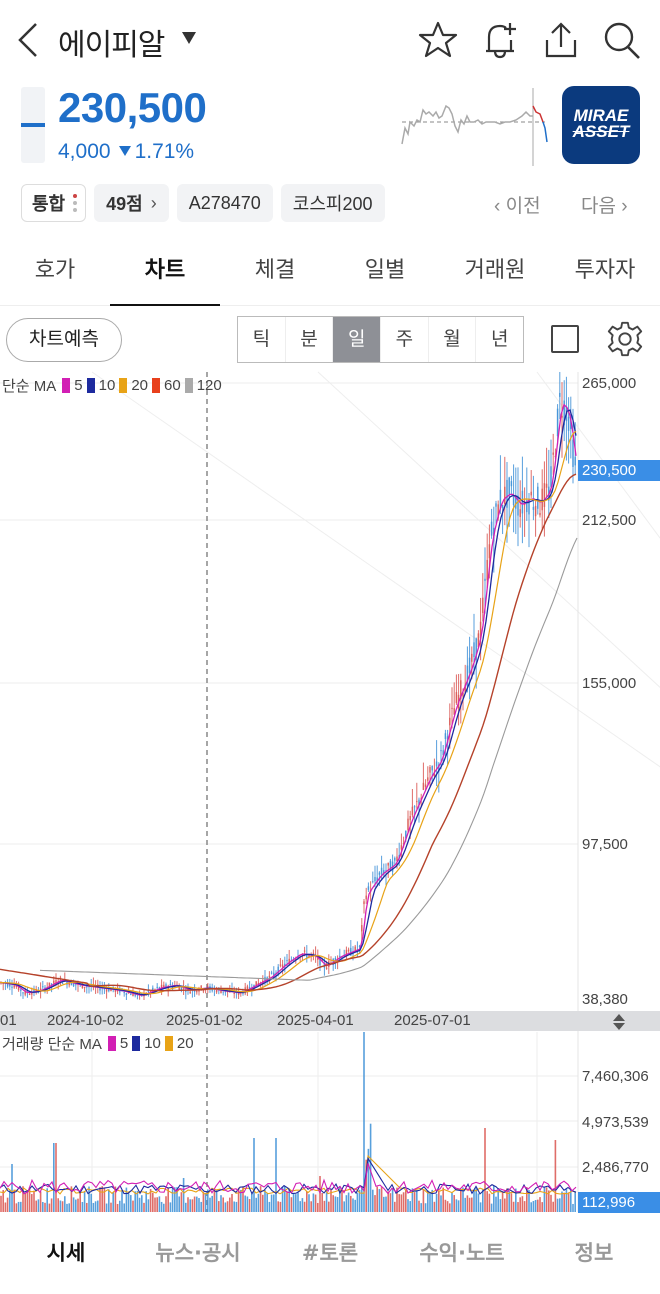 The image size is (660, 1294). I want to click on legend-prefix: 단순 MA, so click(29, 386).